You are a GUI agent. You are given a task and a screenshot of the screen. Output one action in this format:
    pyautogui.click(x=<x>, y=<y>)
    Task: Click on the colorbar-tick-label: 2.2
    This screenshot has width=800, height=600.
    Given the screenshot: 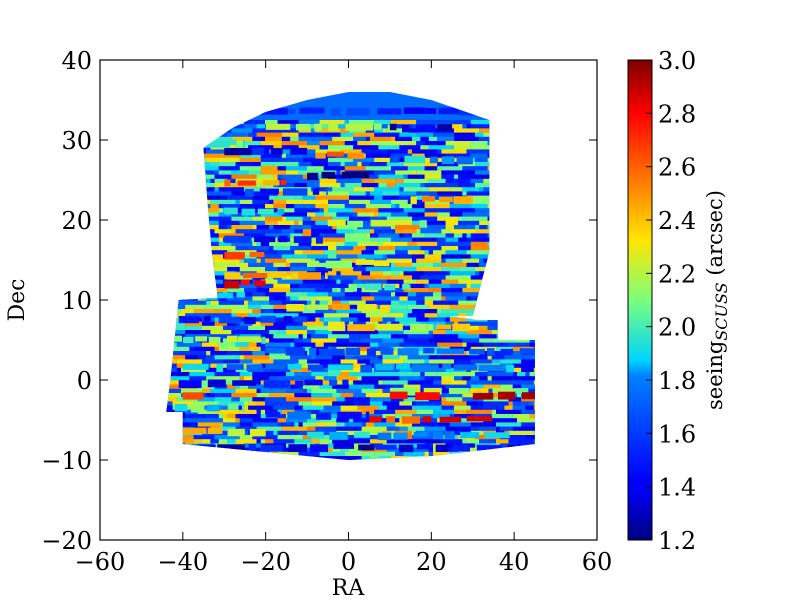 What is the action you would take?
    pyautogui.click(x=677, y=274)
    